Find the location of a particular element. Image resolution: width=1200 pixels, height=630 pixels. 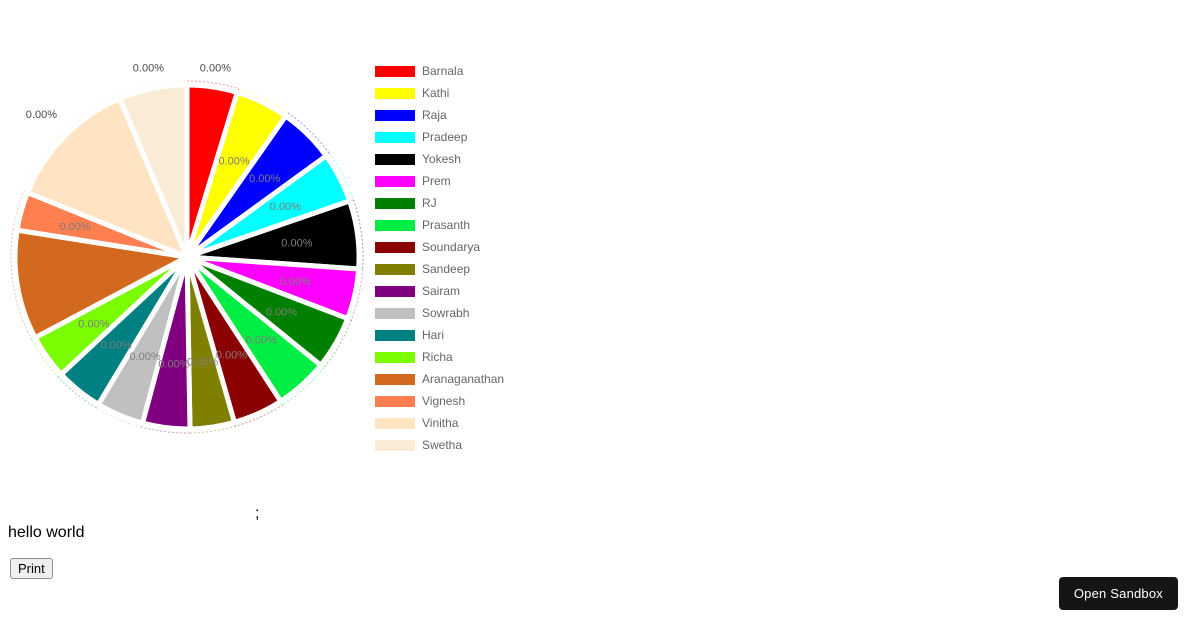

legend-item-barnala: Barnala is located at coordinates (439, 71).